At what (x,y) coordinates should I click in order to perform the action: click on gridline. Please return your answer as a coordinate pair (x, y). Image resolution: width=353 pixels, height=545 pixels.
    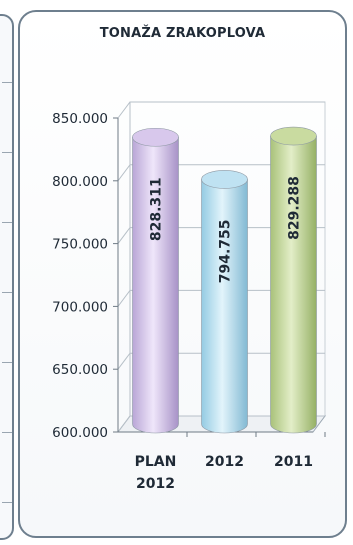
    Looking at the image, I should click on (221, 110).